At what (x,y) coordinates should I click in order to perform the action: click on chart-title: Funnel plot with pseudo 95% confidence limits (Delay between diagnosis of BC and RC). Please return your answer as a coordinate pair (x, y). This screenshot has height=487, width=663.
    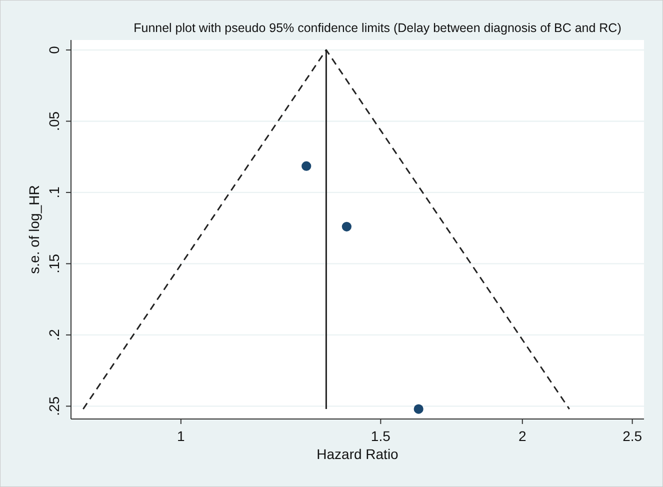
    Looking at the image, I should click on (378, 28).